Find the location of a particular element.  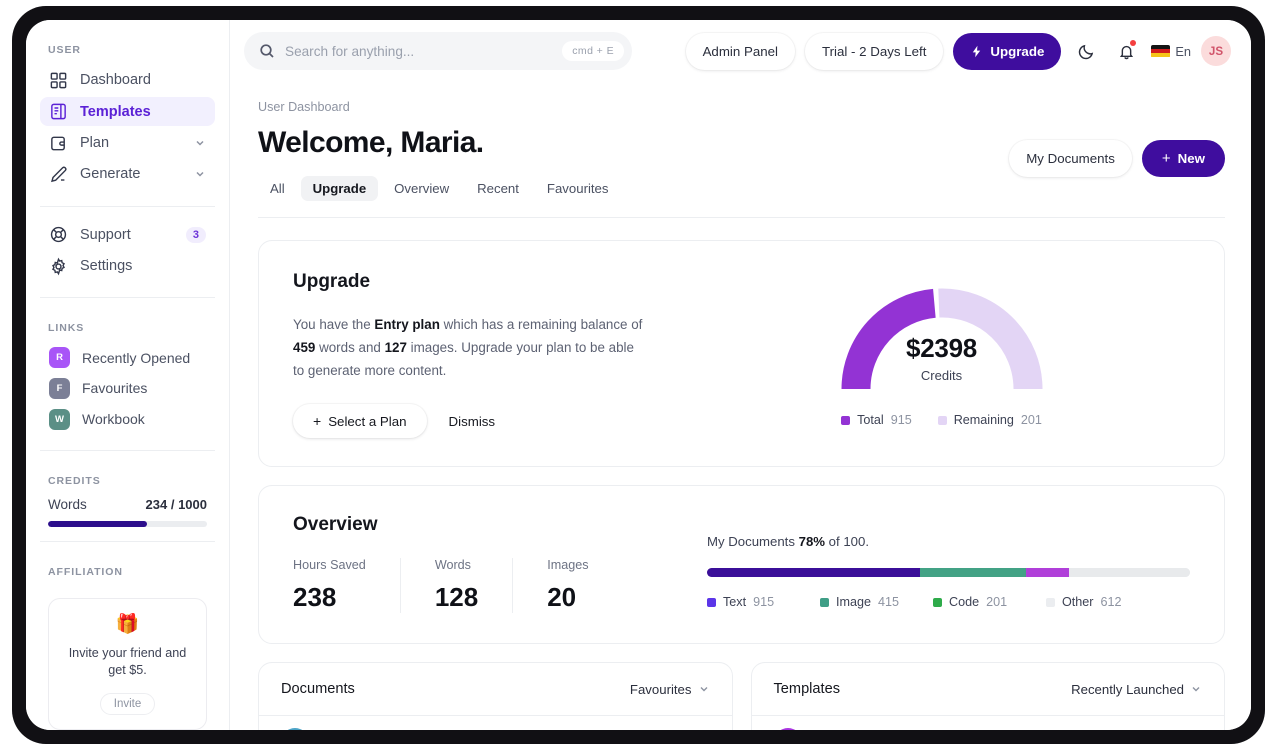

select-a-plan-button: + Select a Plan is located at coordinates (360, 421).